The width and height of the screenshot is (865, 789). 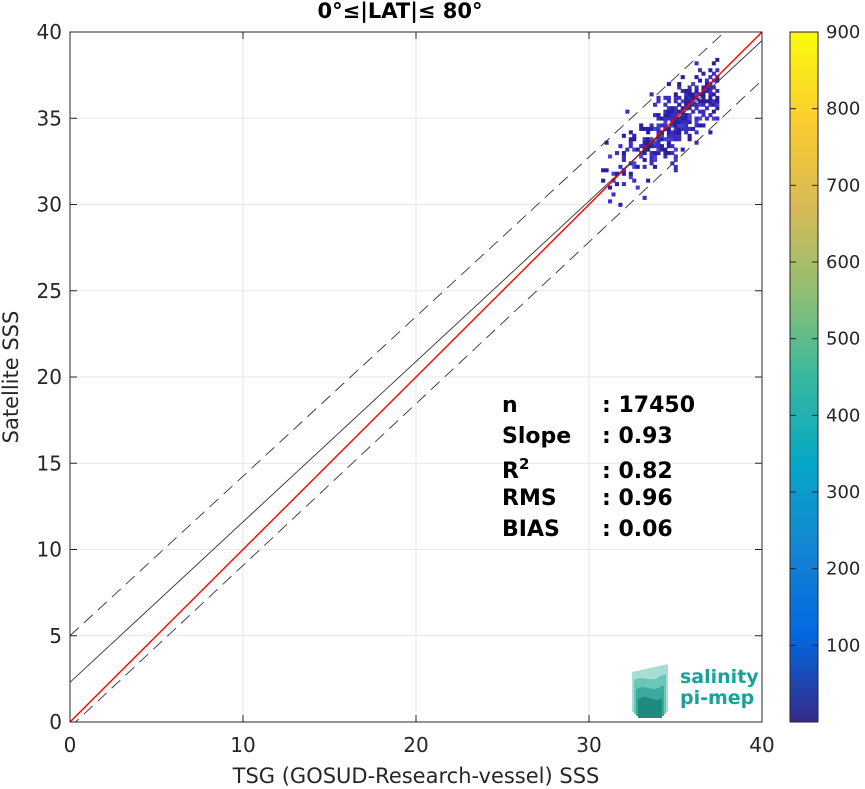 What do you see at coordinates (637, 436) in the screenshot?
I see `stat-value: : 0.93` at bounding box center [637, 436].